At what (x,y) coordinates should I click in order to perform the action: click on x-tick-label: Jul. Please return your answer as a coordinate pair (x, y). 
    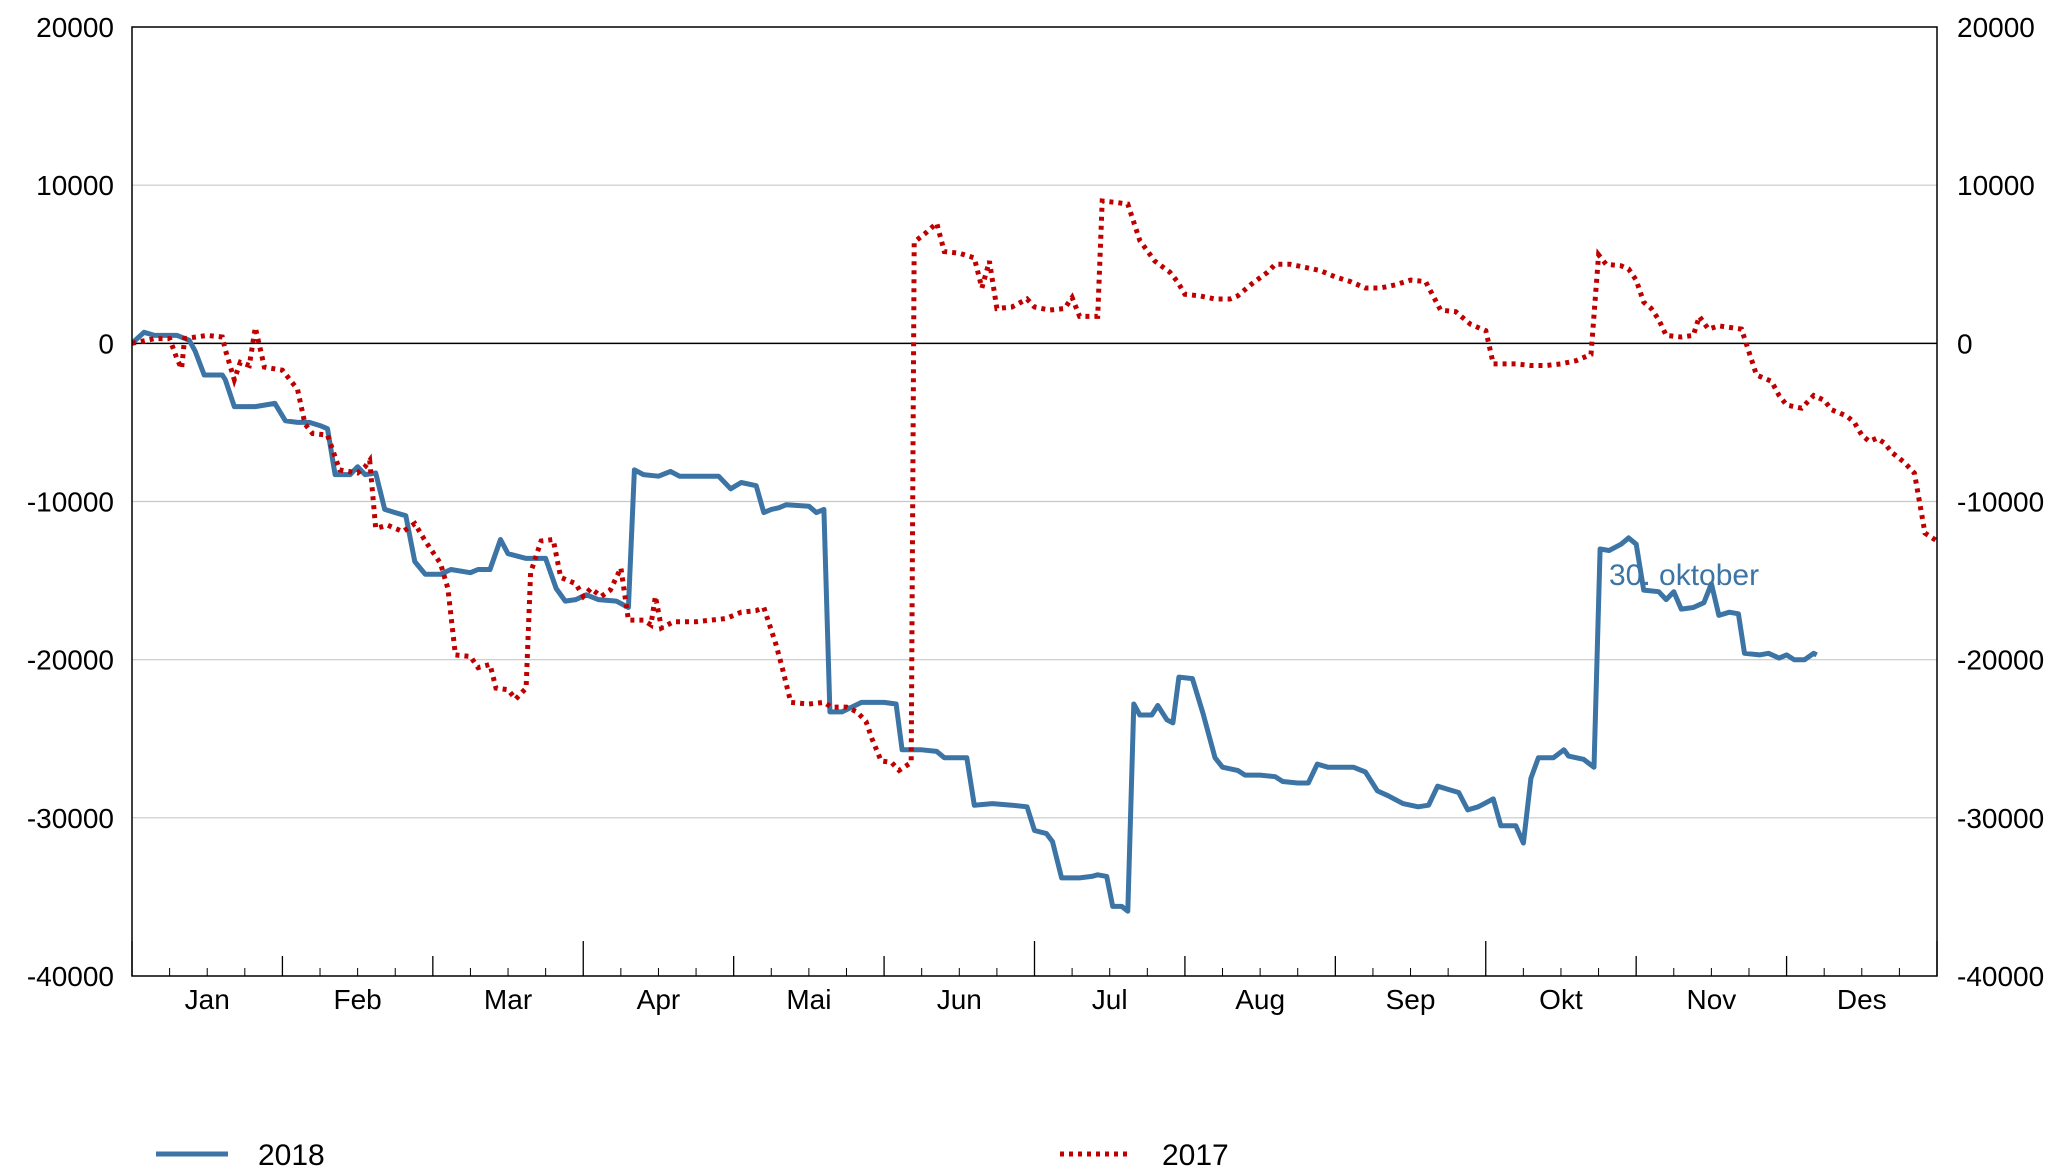
    Looking at the image, I should click on (1110, 999).